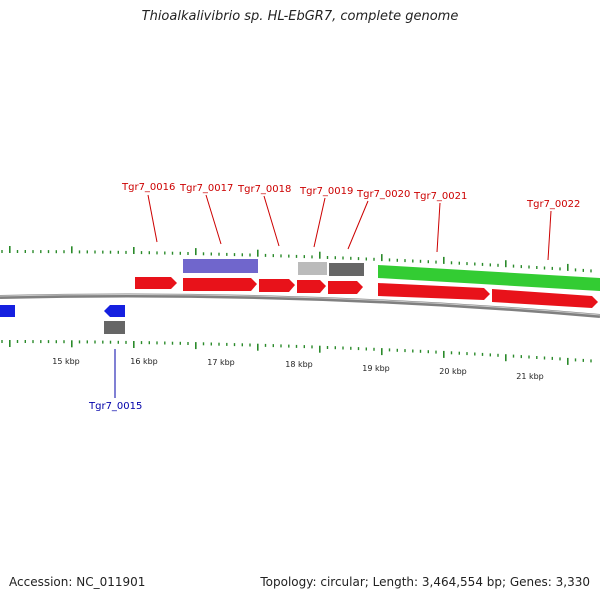 The width and height of the screenshot is (600, 600). I want to click on gene-label-tgr7-0021: Tgr7_0021, so click(440, 196).